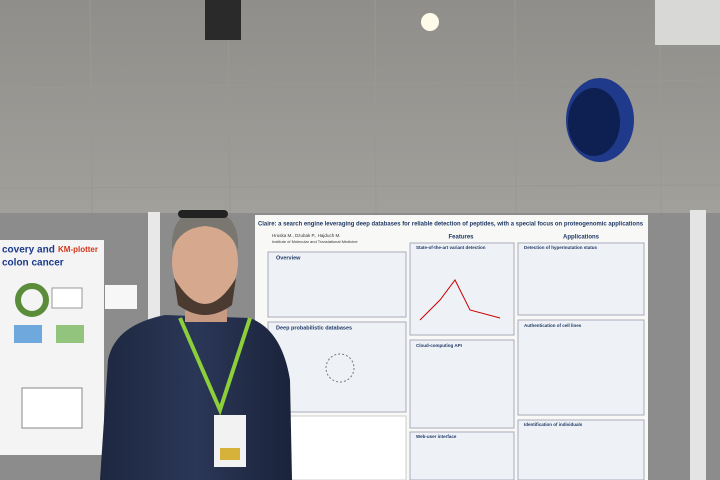 Image resolution: width=720 pixels, height=480 pixels. What do you see at coordinates (230, 454) in the screenshot?
I see `badge-stripe` at bounding box center [230, 454].